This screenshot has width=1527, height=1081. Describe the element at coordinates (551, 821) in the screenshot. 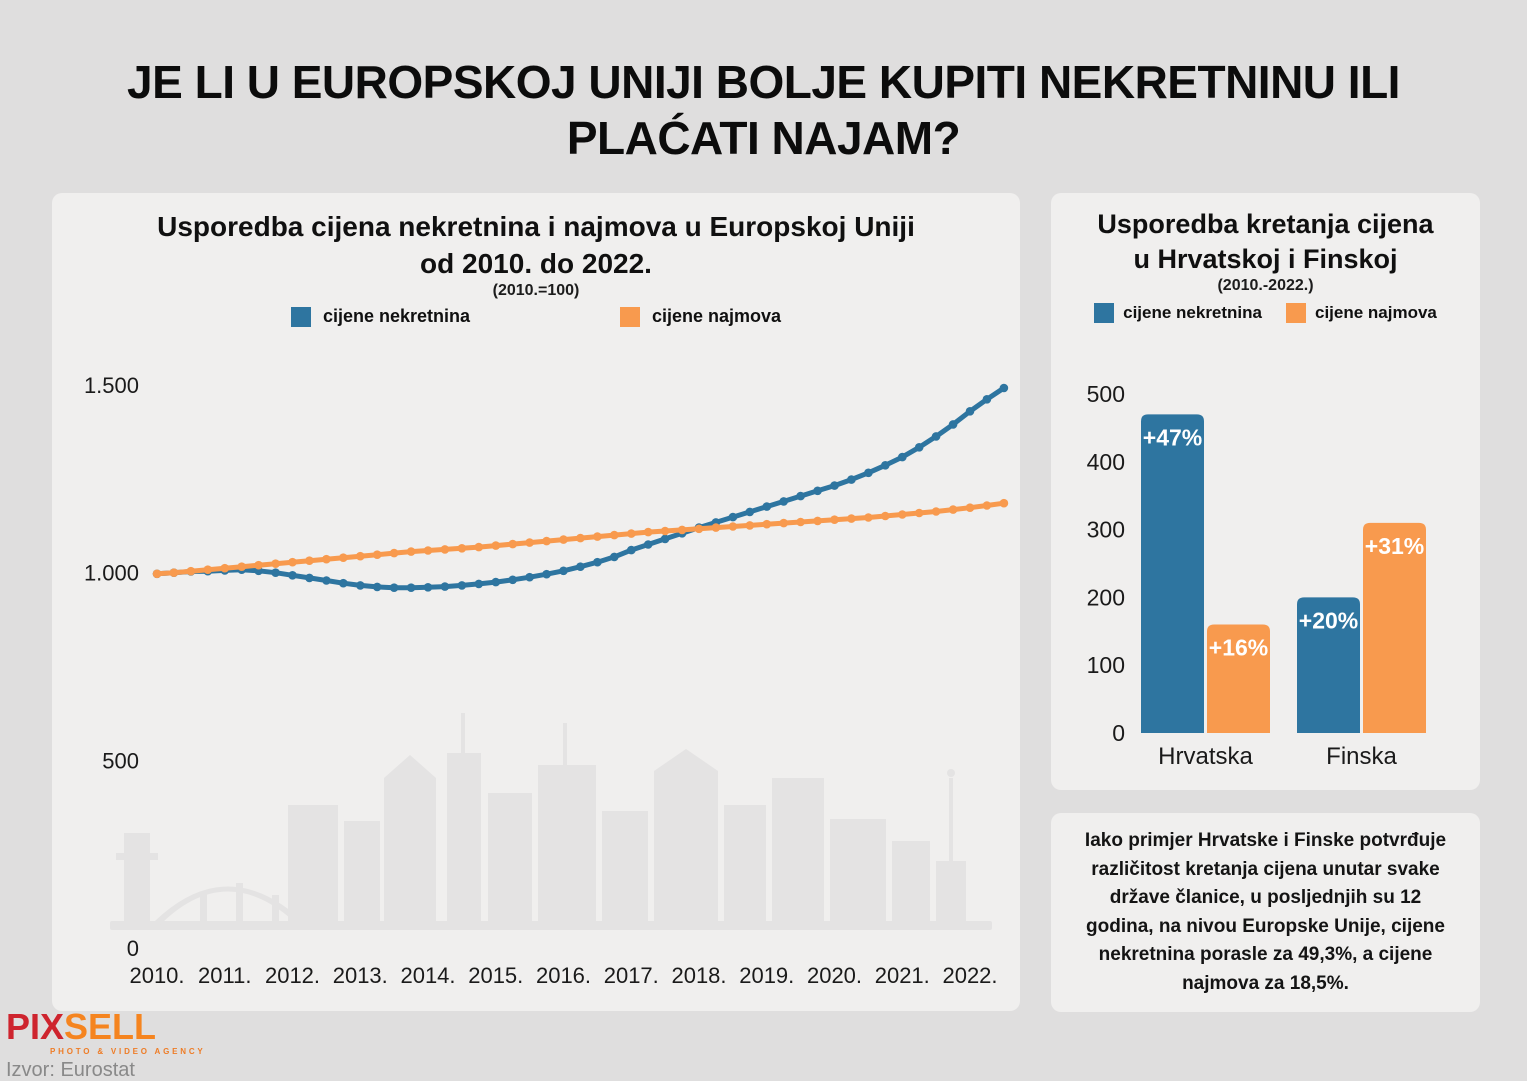

I see `city-skyline-graphic` at that location.